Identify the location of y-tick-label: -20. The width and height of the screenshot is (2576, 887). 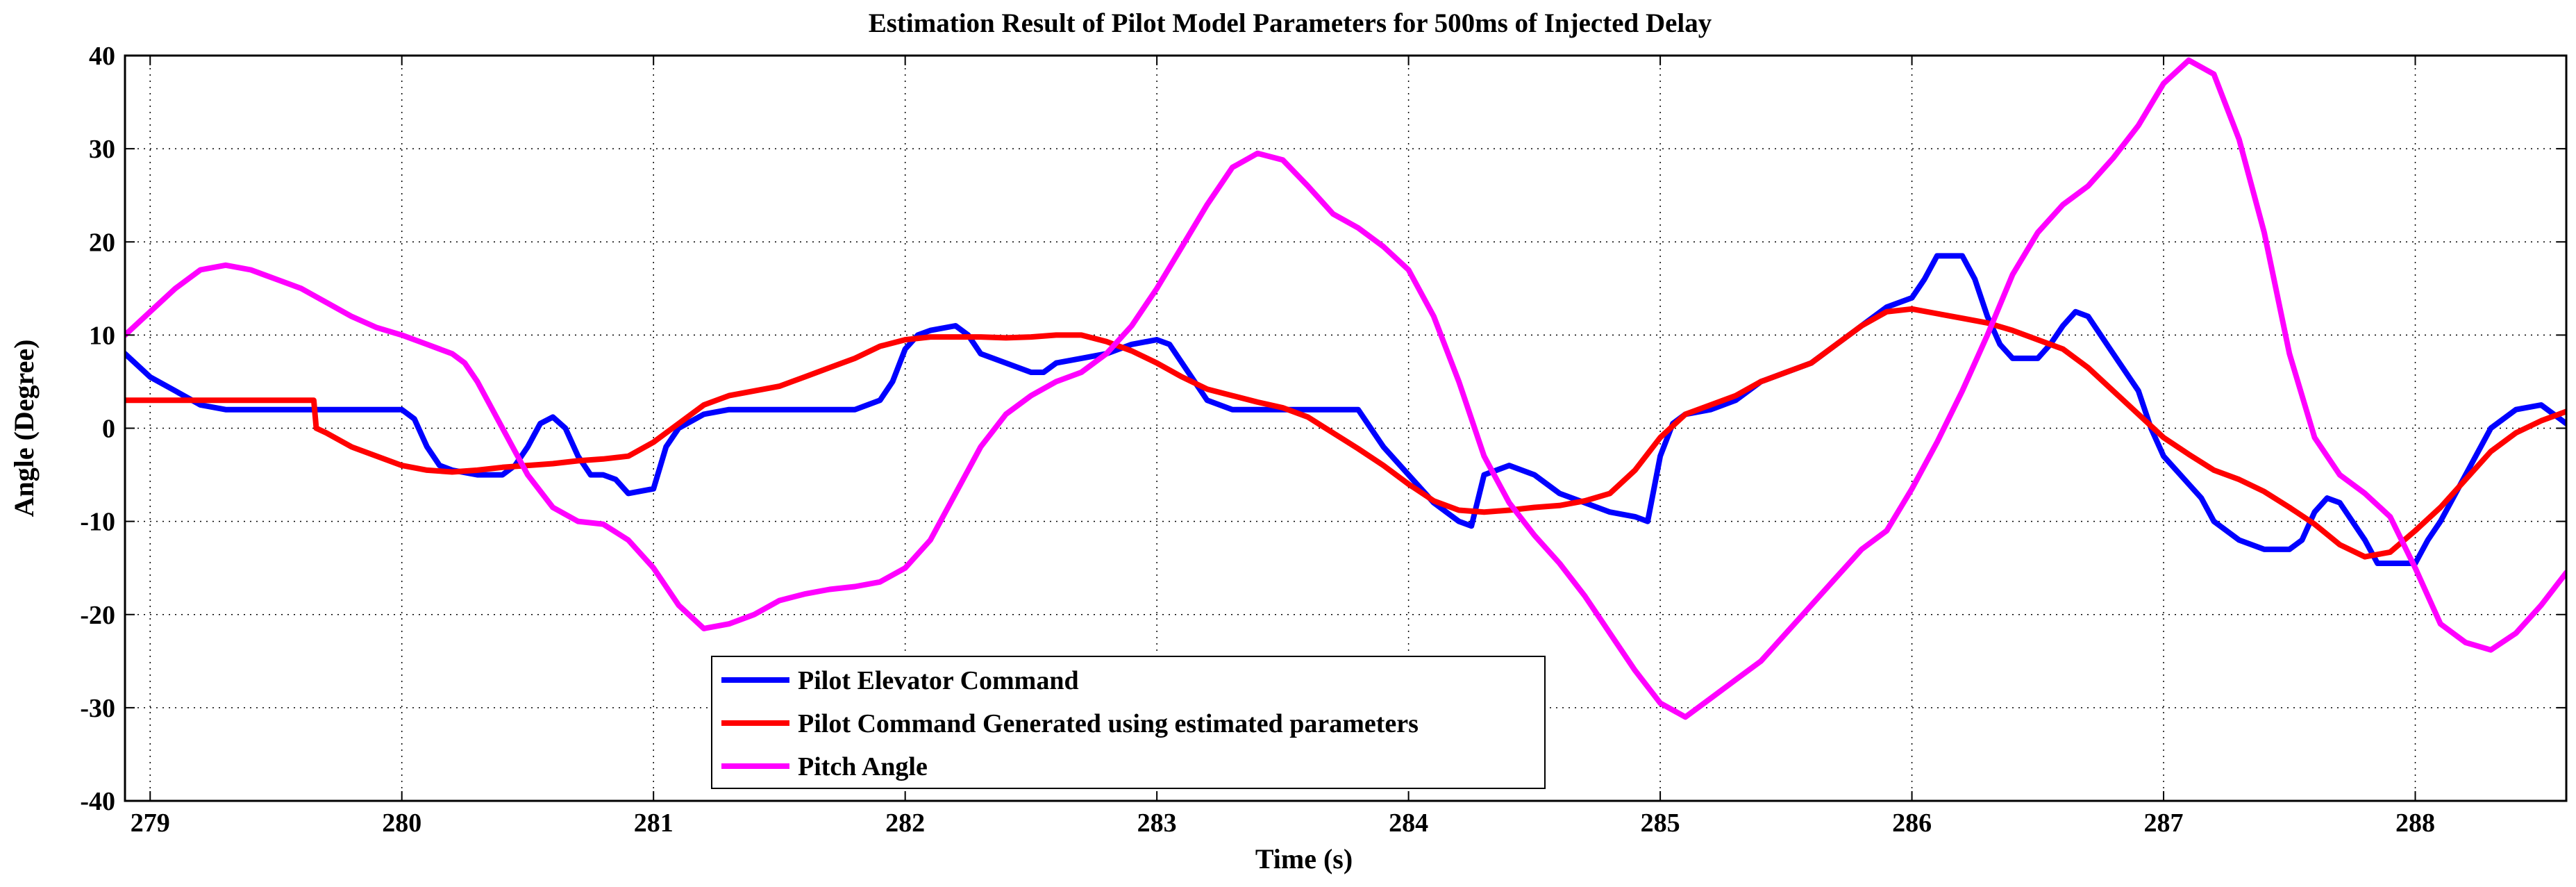
(97, 615).